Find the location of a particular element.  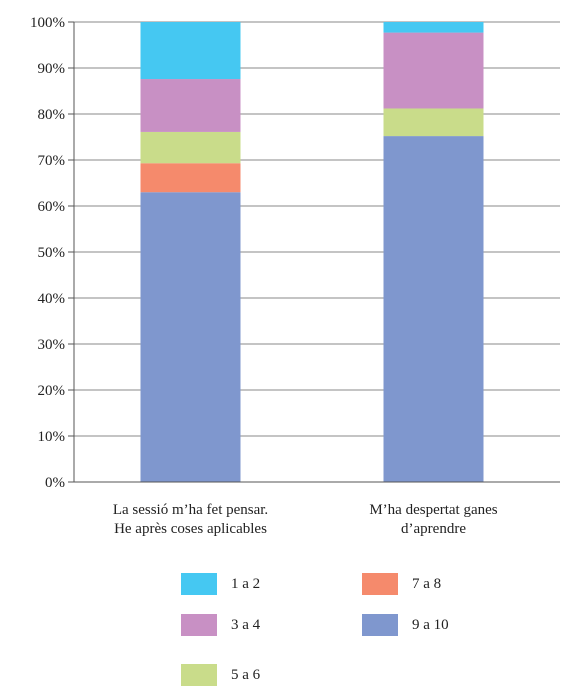

legend-label: 7 a 8 is located at coordinates (427, 583).